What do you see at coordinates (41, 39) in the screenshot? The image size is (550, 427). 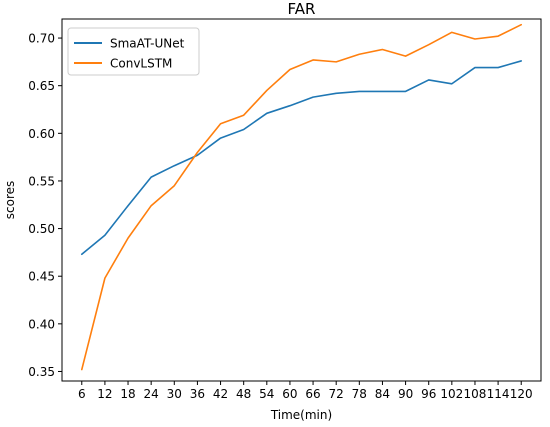 I see `y-tick-label: 0.70` at bounding box center [41, 39].